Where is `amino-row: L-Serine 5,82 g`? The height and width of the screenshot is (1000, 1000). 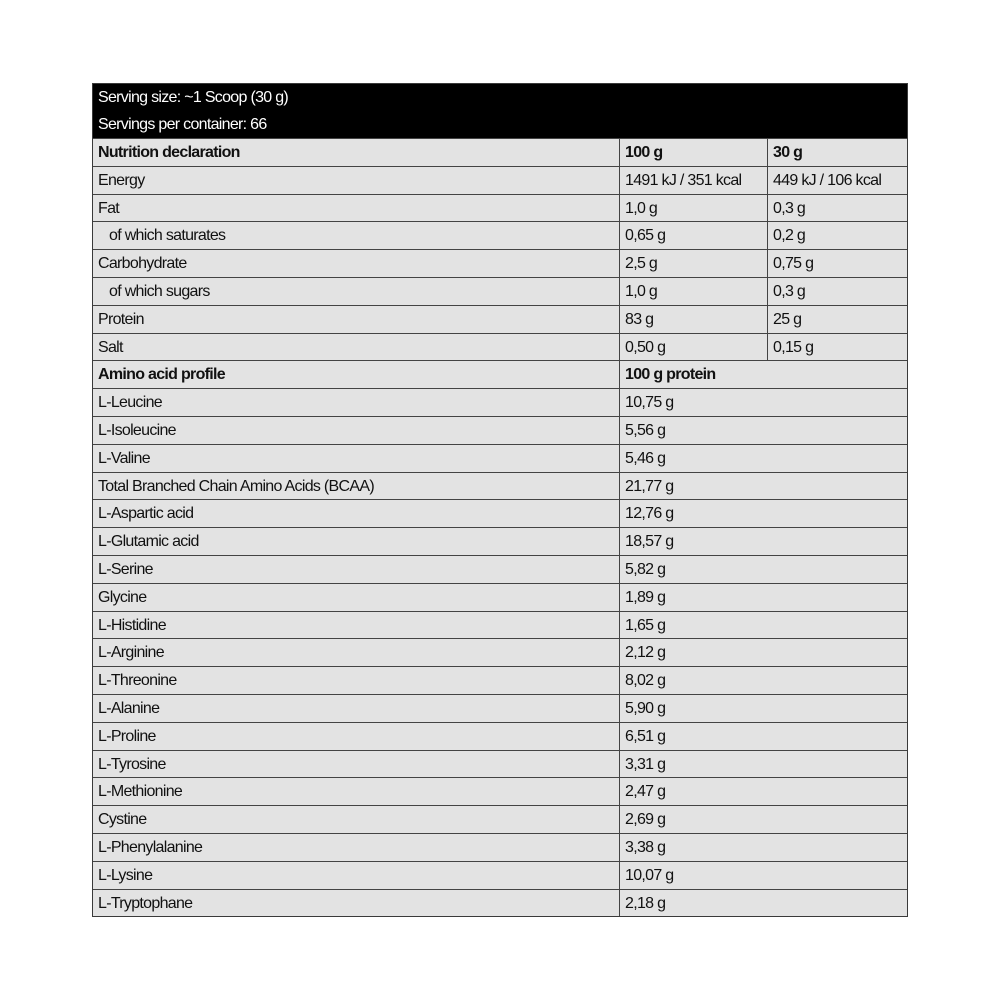
amino-row: L-Serine 5,82 g is located at coordinates (500, 568).